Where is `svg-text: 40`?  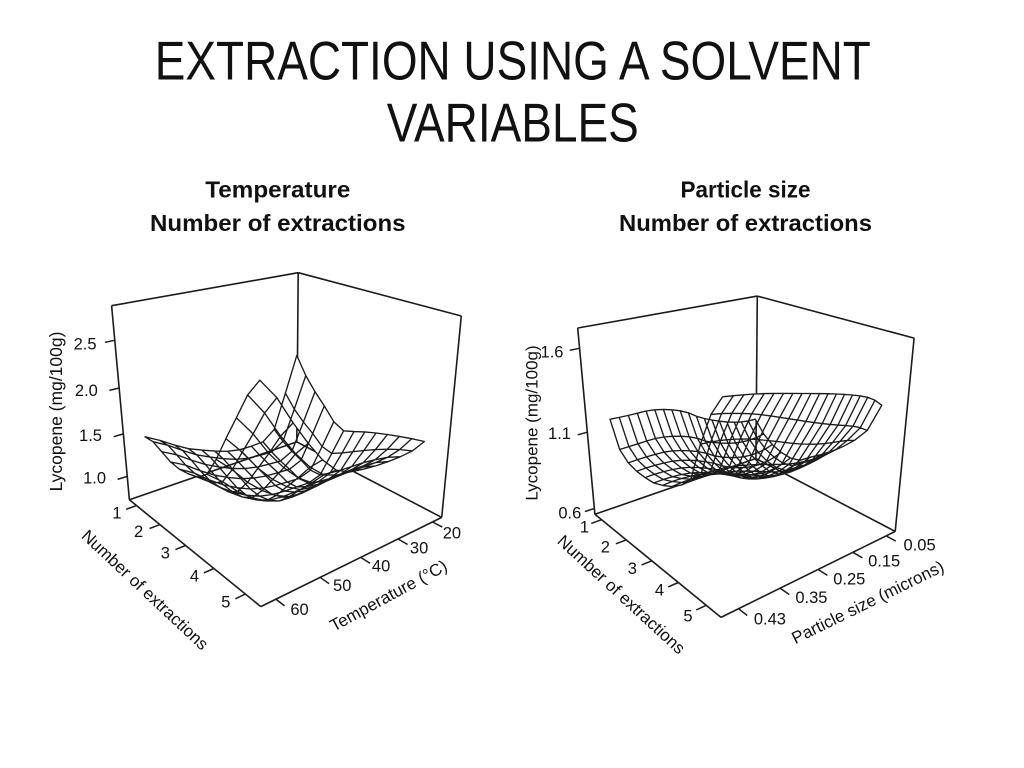
svg-text: 40 is located at coordinates (381, 567).